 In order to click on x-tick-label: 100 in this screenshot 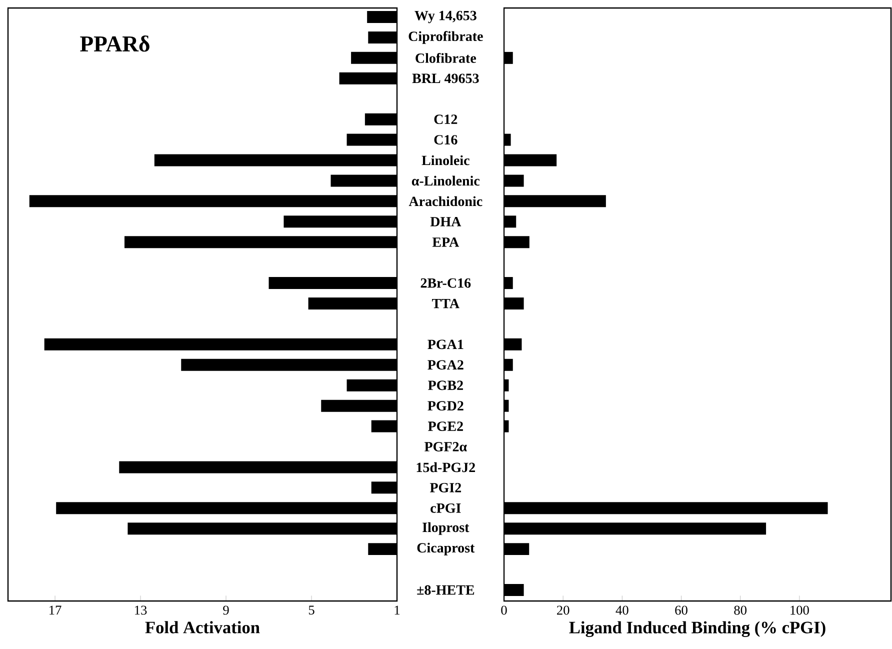, I will do `click(799, 610)`.